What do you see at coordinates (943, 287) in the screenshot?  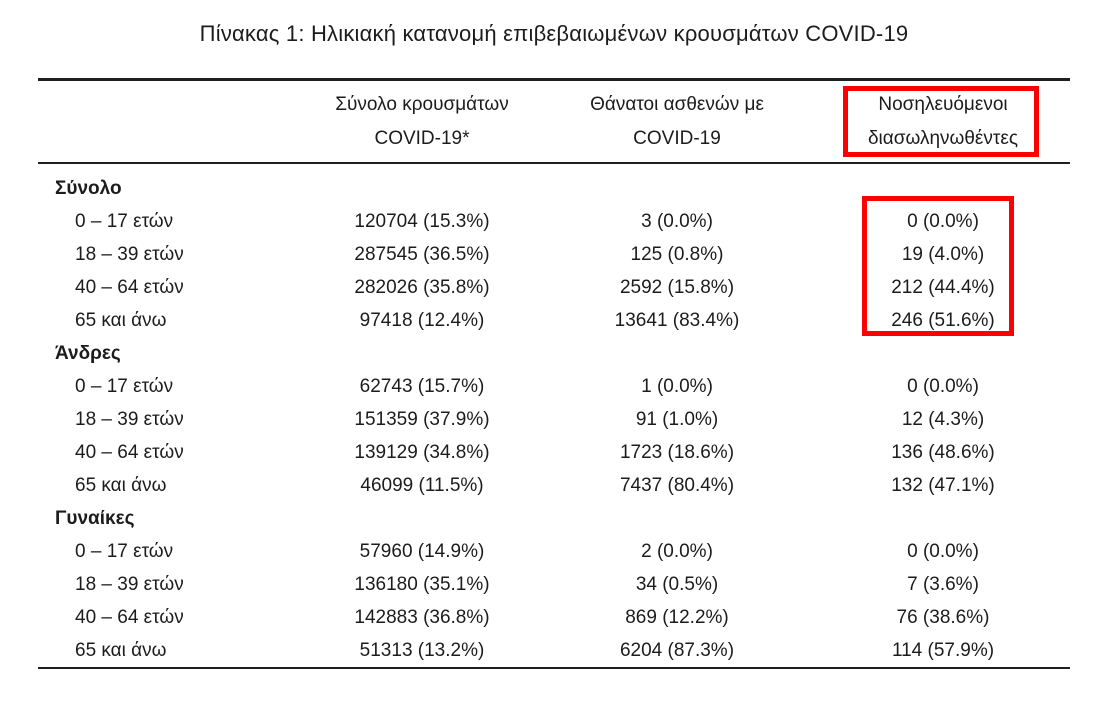 I see `intubated-cell: 212 (44.4%)` at bounding box center [943, 287].